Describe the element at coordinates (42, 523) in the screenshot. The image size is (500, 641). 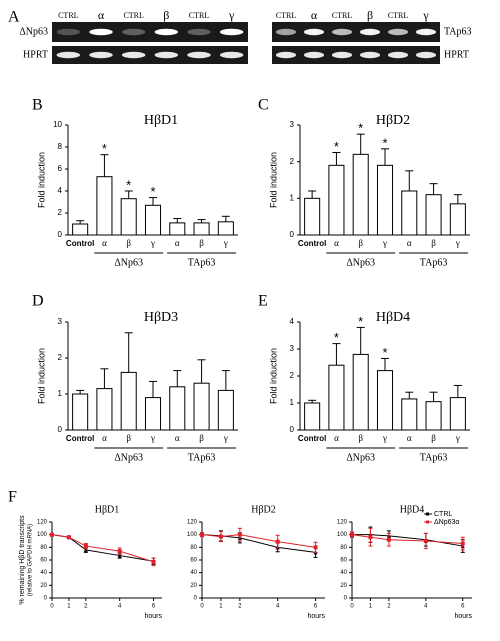
I see `y-tick-label: 120` at that location.